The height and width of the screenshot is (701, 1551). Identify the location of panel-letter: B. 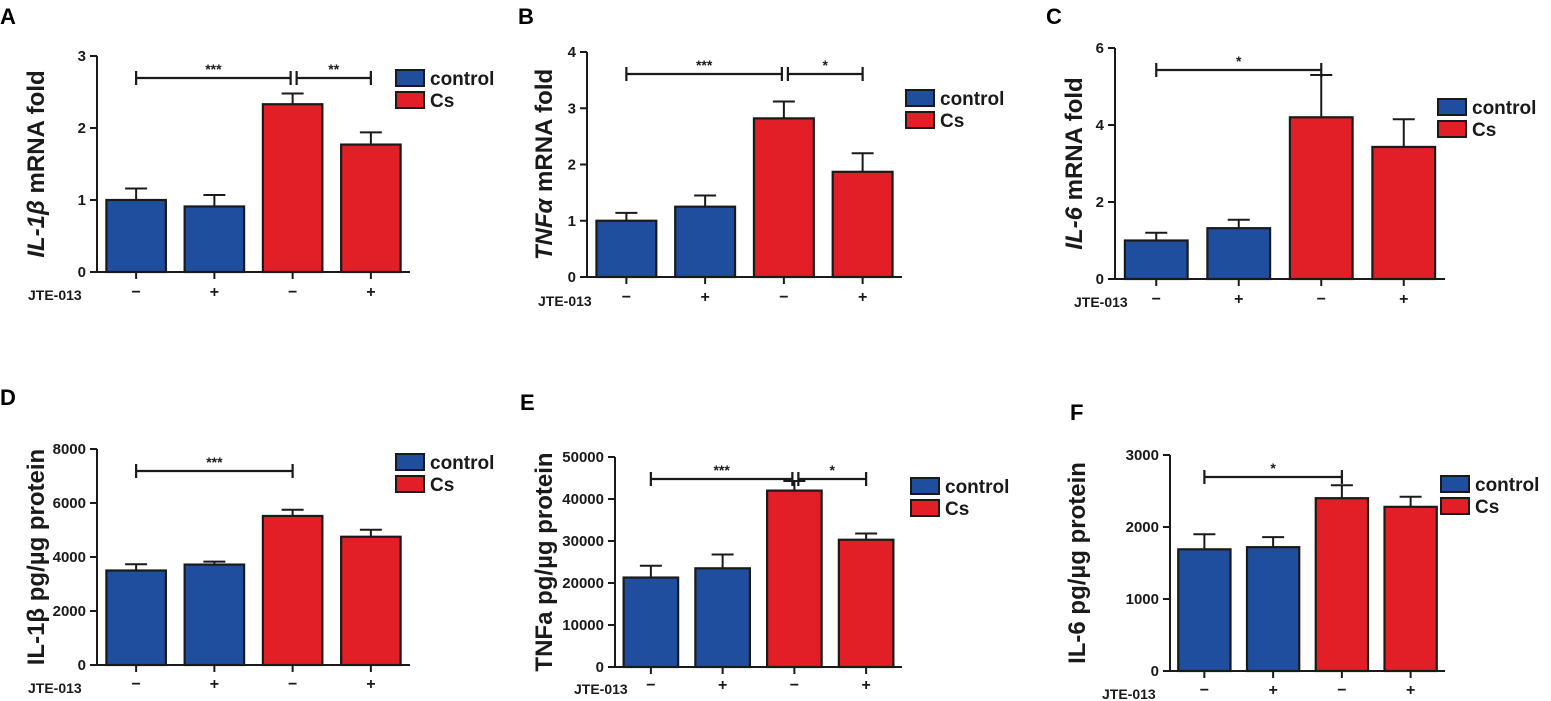
(526, 16).